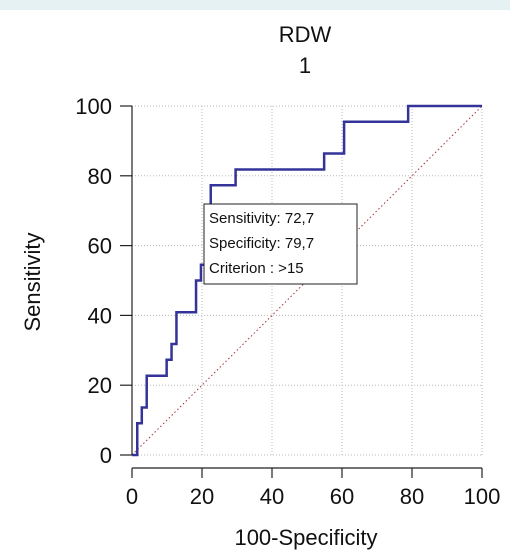  Describe the element at coordinates (412, 496) in the screenshot. I see `x-tick-label-80: 80` at that location.